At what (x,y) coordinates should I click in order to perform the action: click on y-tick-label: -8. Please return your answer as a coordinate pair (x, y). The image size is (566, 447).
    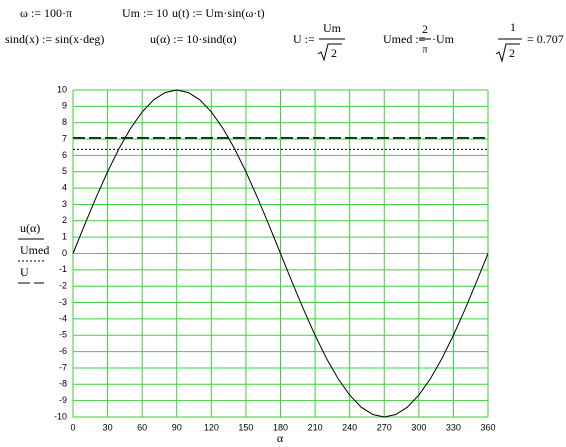
    Looking at the image, I should click on (63, 384).